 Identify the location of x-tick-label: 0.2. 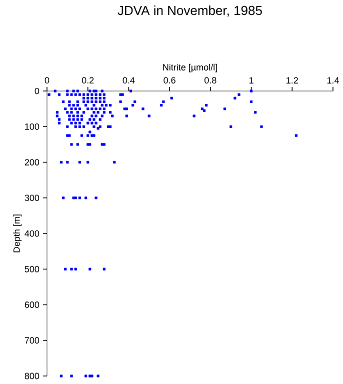
(88, 80).